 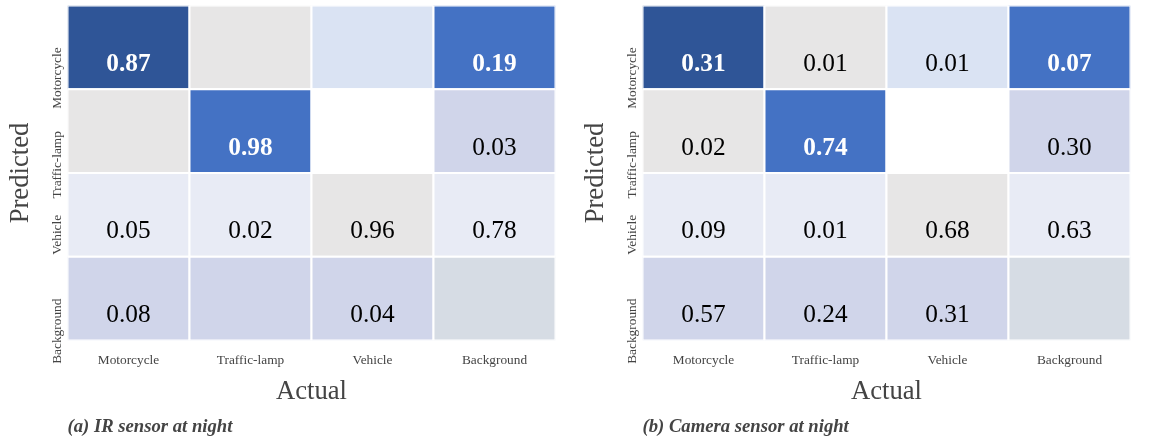 I want to click on data-label: 0.68, so click(x=947, y=229).